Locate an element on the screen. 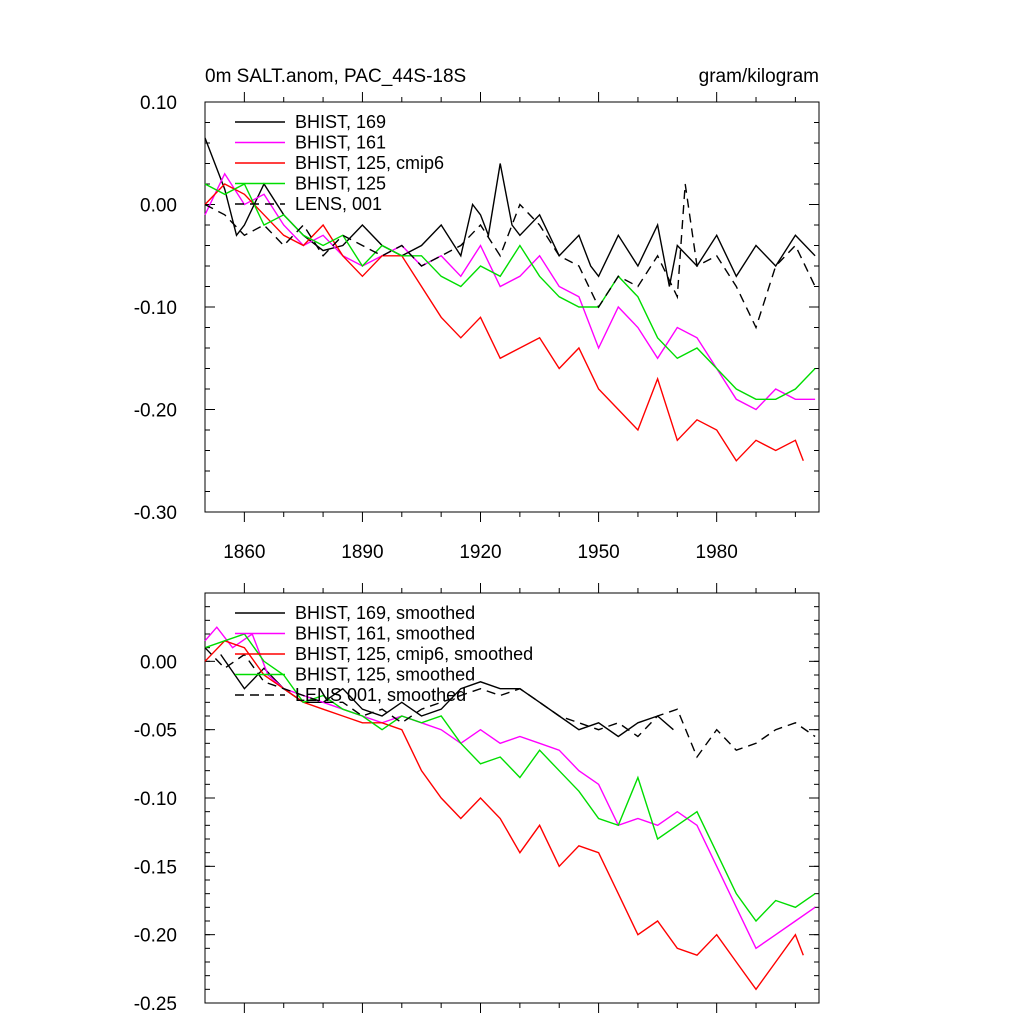  top-ytick-label: 0.10 is located at coordinates (158, 103).